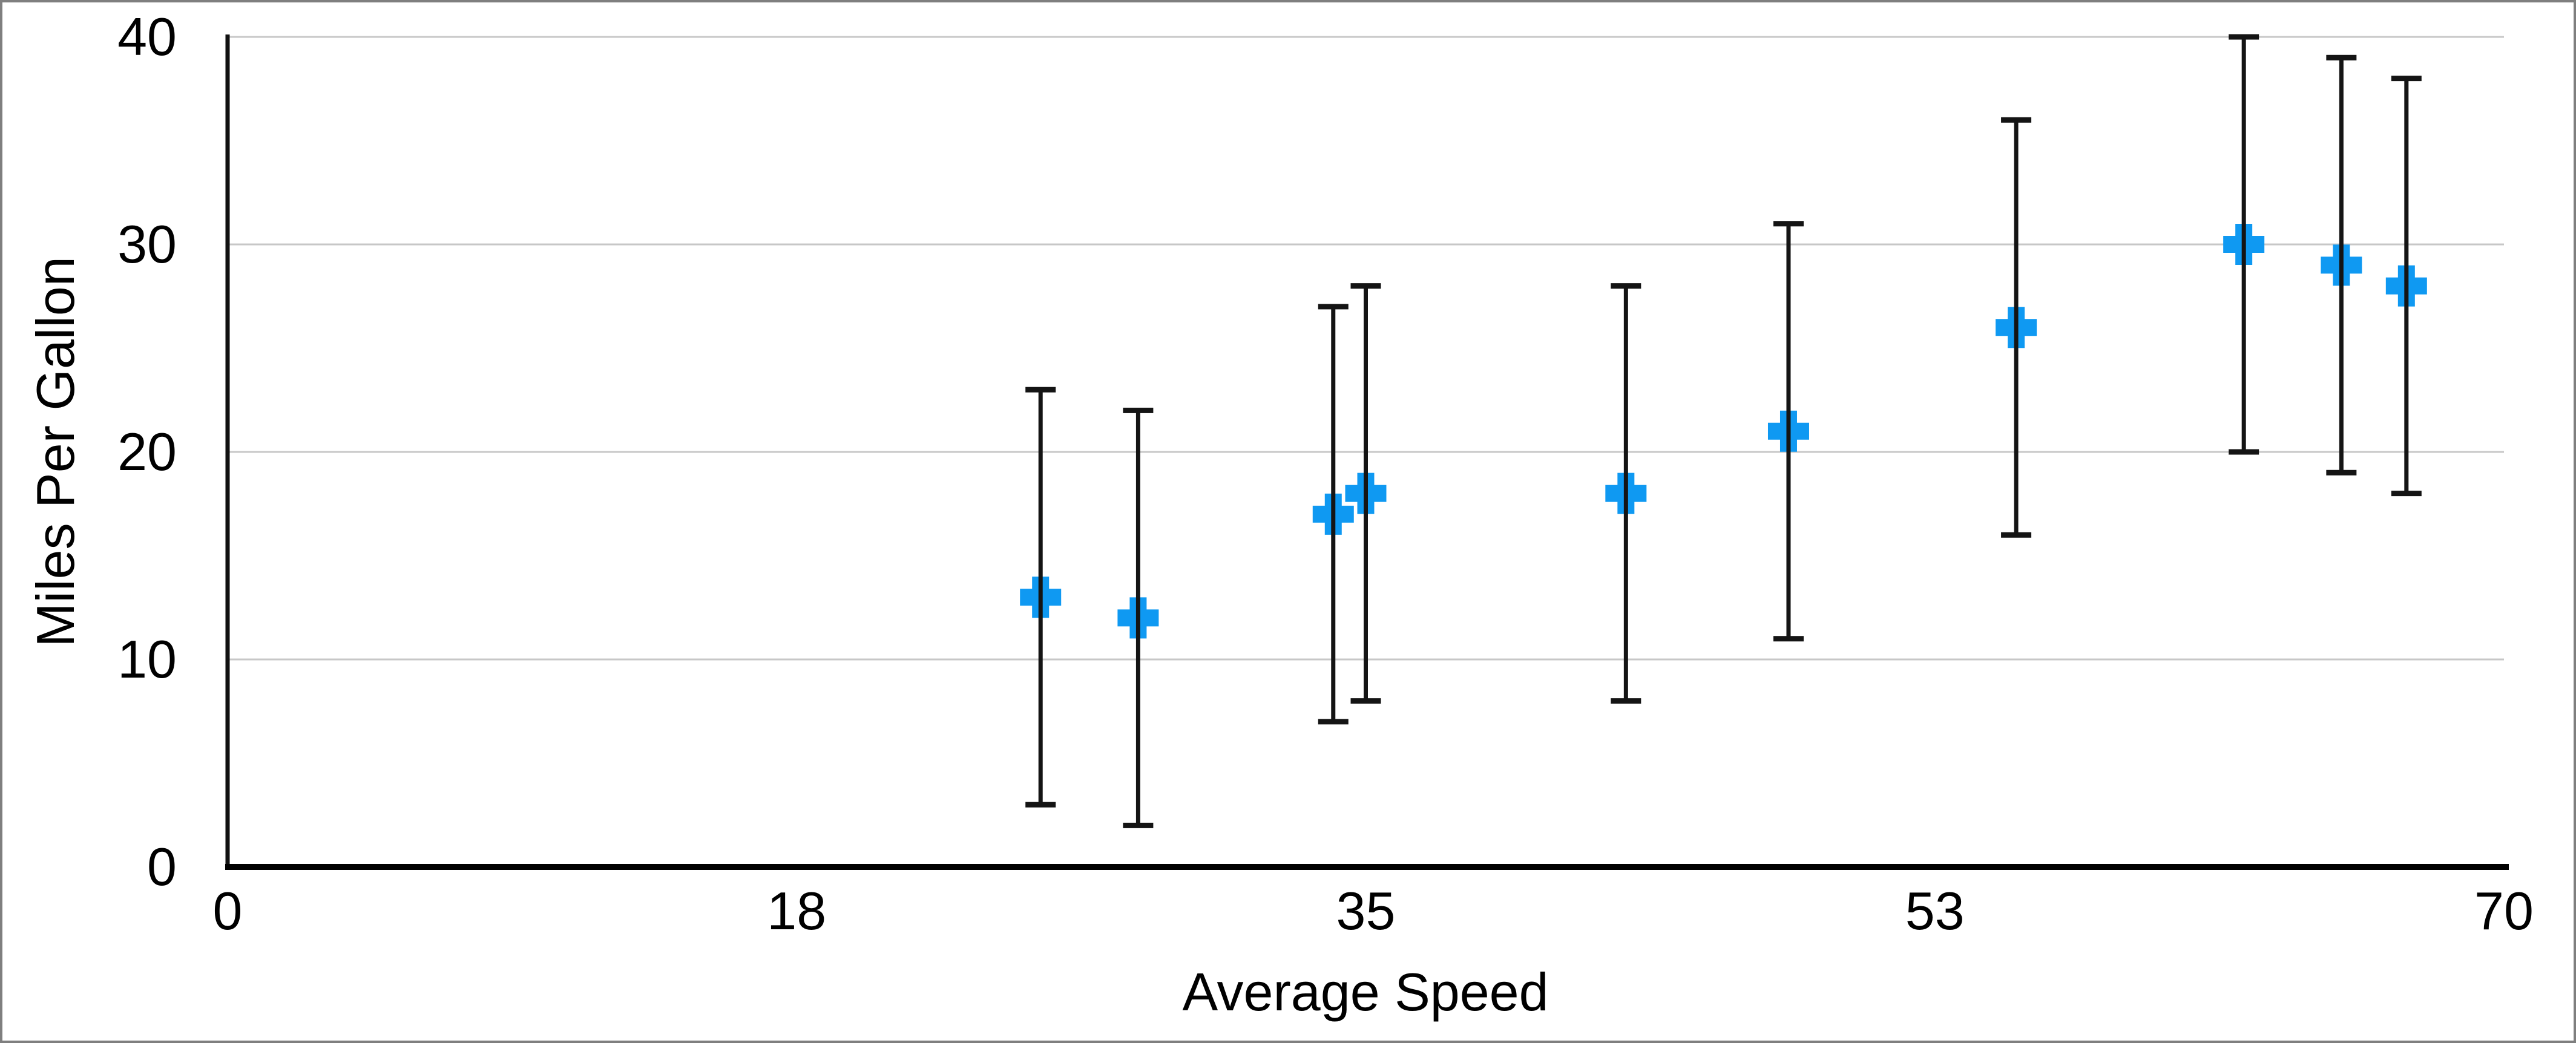  Describe the element at coordinates (147, 452) in the screenshot. I see `y-tick-label: 20` at that location.